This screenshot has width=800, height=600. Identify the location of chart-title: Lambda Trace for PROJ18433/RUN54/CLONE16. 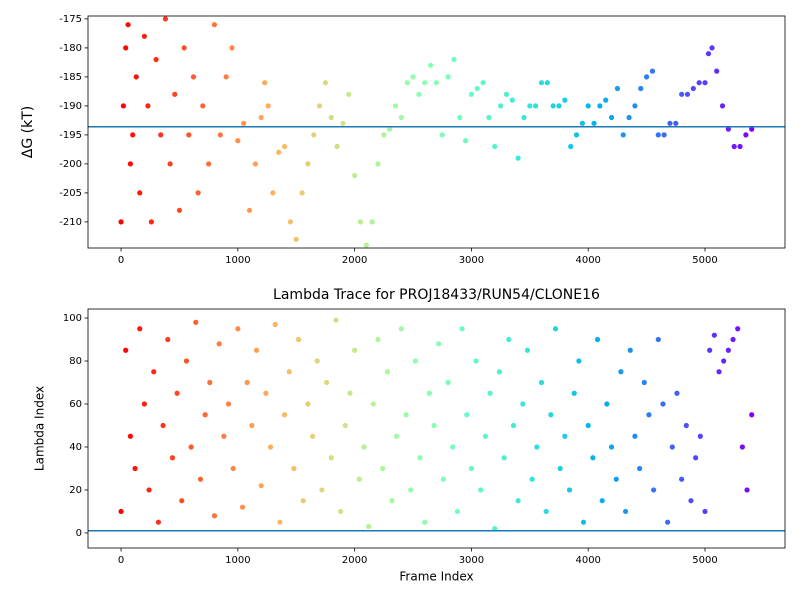
(436, 295).